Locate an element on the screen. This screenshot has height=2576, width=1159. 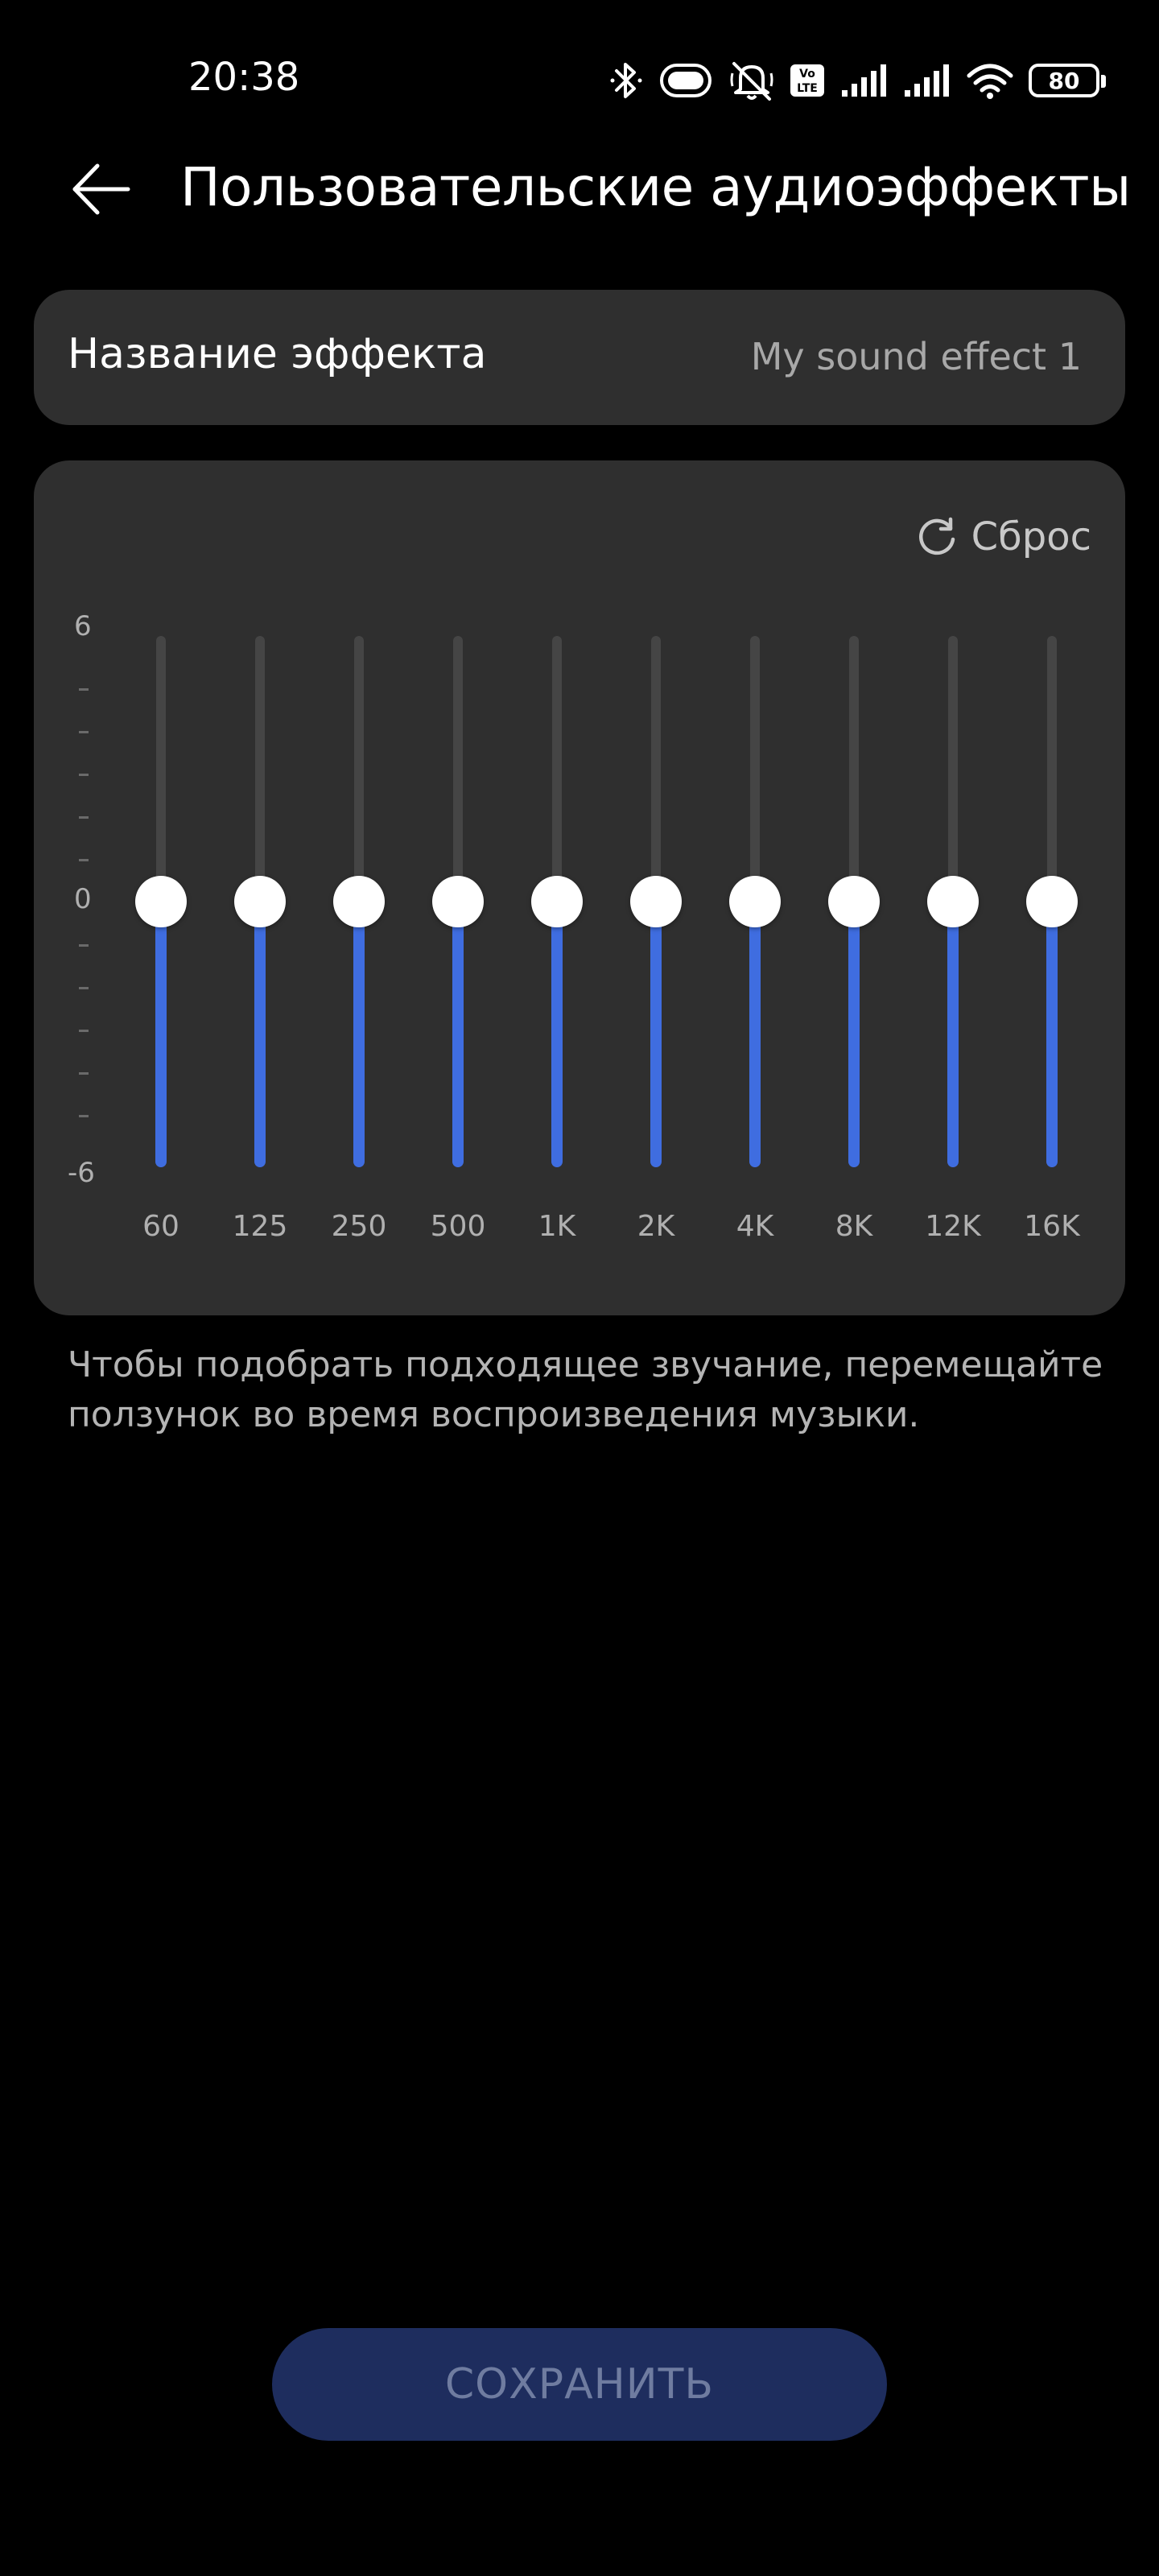
eq-slider-fill-12k is located at coordinates (953, 1034).